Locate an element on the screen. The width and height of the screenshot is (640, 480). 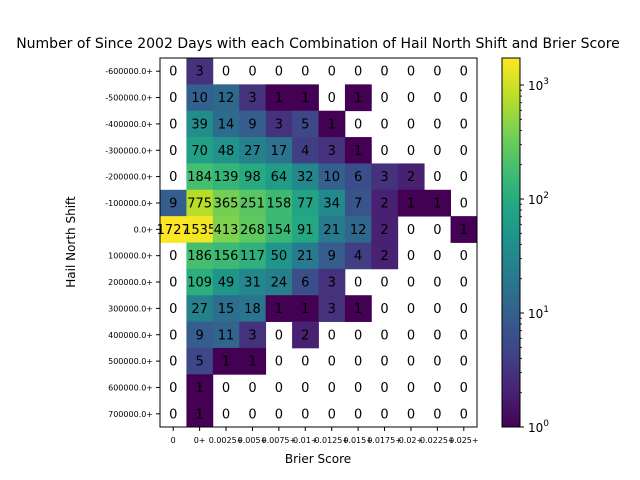
y-tick-label: 700000.0+ is located at coordinates (130, 414).